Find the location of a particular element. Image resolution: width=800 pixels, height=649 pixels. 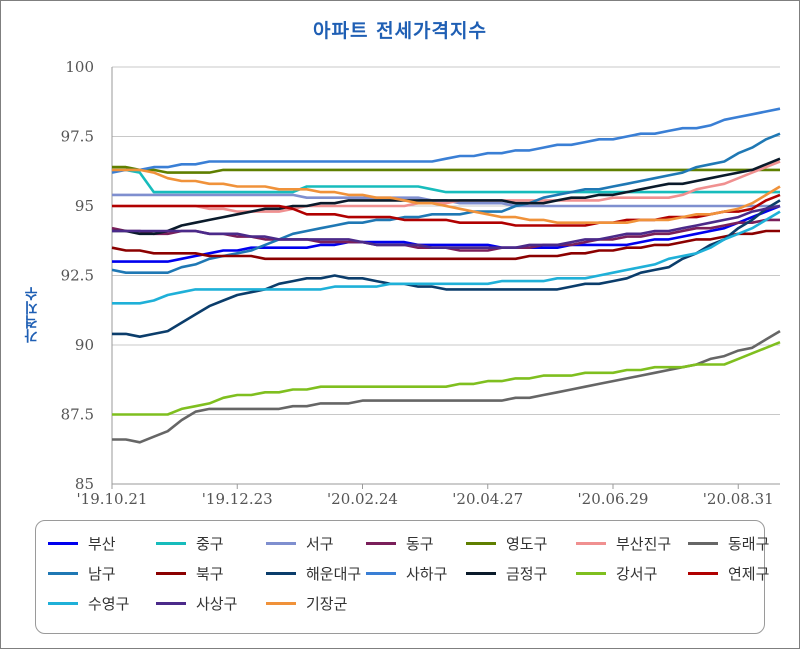

legend-item: 부산 is located at coordinates (82, 543).